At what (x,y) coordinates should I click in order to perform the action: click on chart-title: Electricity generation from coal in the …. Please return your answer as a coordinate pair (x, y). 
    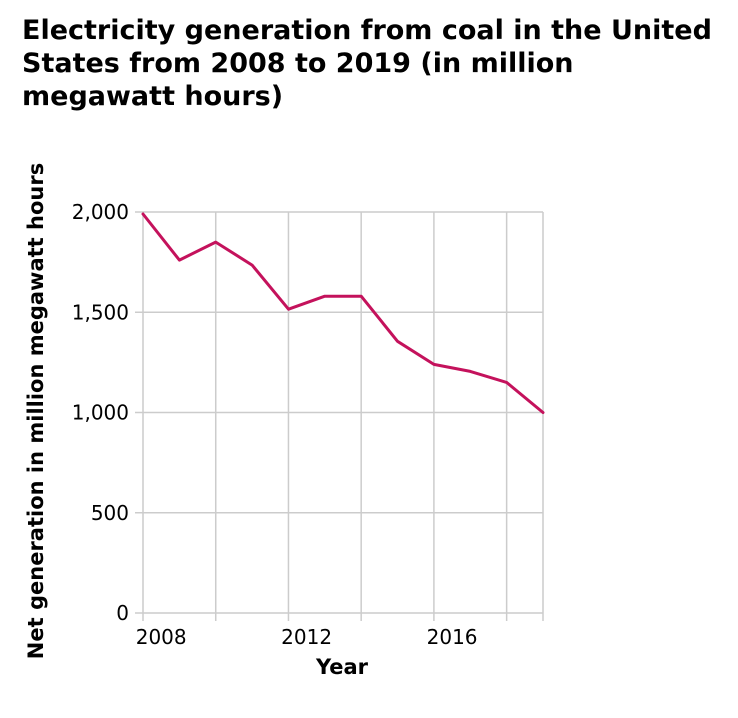
    Looking at the image, I should click on (367, 63).